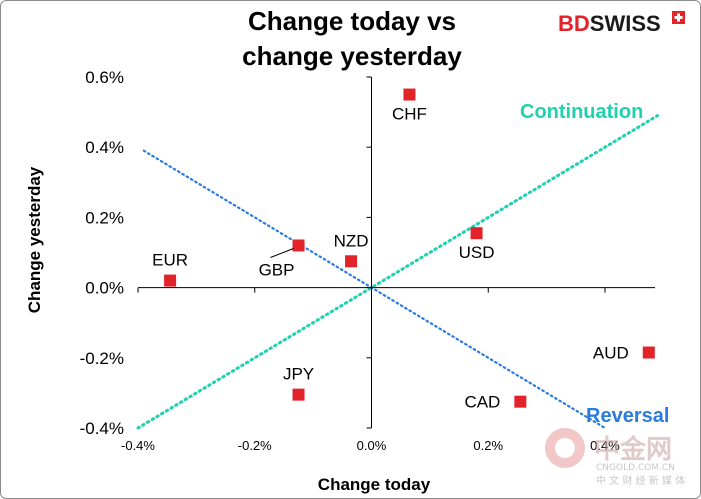 The image size is (701, 499). I want to click on watermark: 中金网 CNGOLD.COM.CN 中 文 财 经 新 媒 体, so click(615, 457).